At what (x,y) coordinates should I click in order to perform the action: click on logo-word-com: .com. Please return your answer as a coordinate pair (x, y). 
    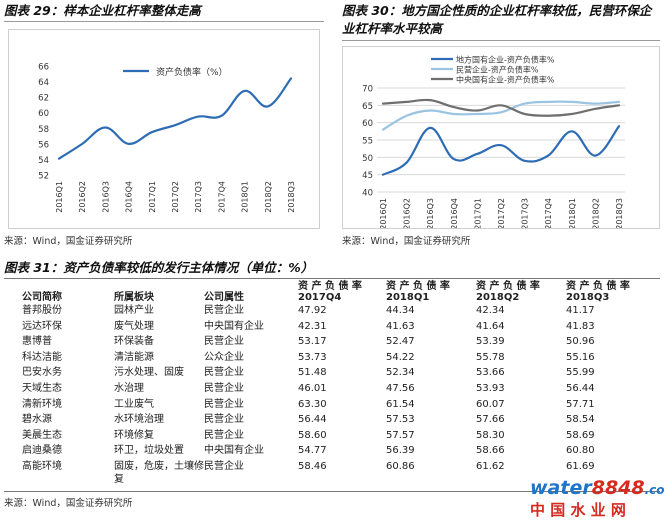
    Looking at the image, I should click on (654, 490).